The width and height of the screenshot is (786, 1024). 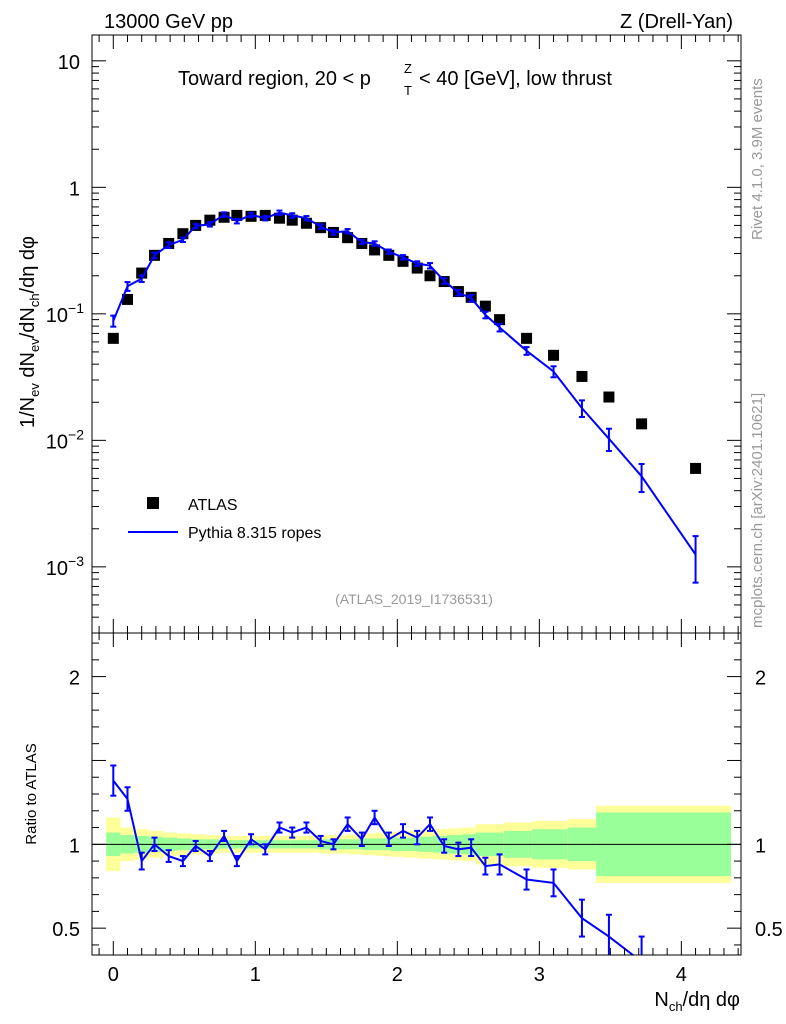 What do you see at coordinates (373, 867) in the screenshot?
I see `ratio-mc-line` at bounding box center [373, 867].